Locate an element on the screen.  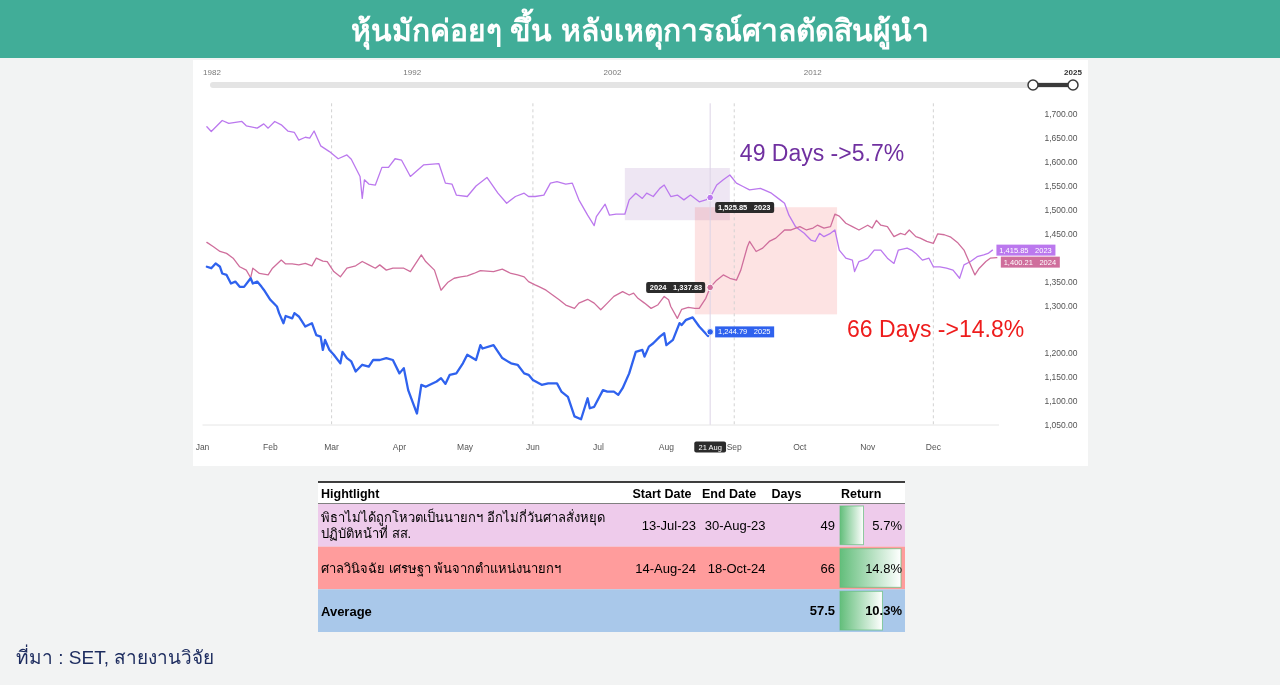
text: 66 is located at coordinates (827, 568).